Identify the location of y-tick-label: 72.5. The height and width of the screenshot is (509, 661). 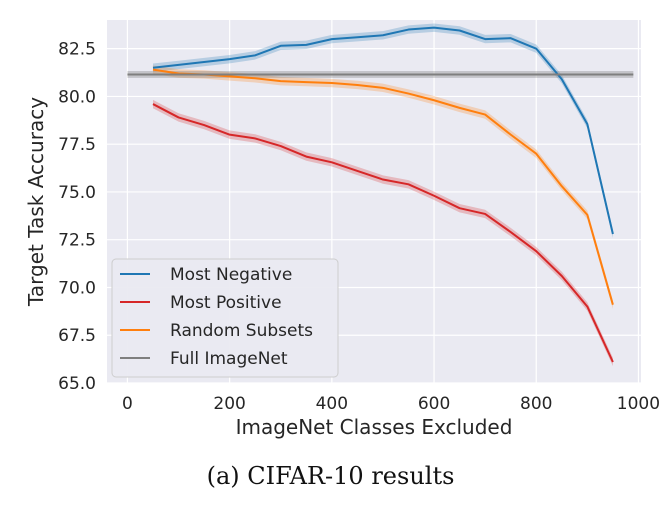
(77, 241).